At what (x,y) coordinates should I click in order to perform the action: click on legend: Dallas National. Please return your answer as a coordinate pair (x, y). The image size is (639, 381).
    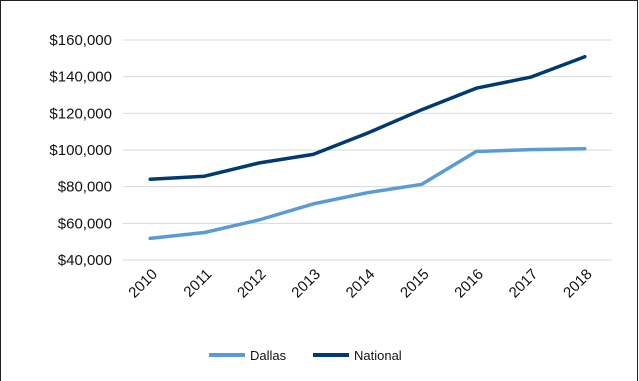
    Looking at the image, I should click on (305, 355).